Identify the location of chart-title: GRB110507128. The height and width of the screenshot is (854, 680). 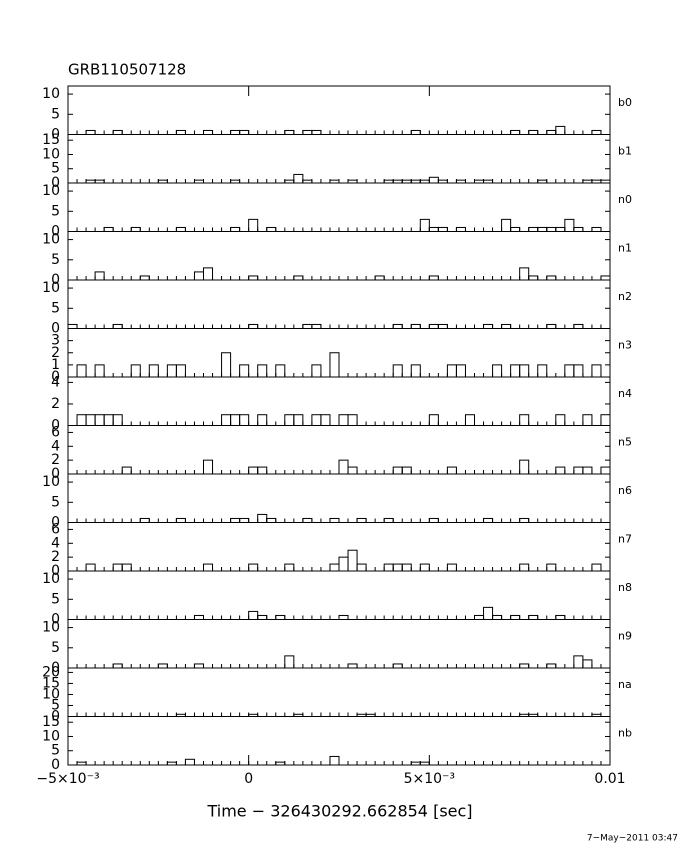
(127, 70).